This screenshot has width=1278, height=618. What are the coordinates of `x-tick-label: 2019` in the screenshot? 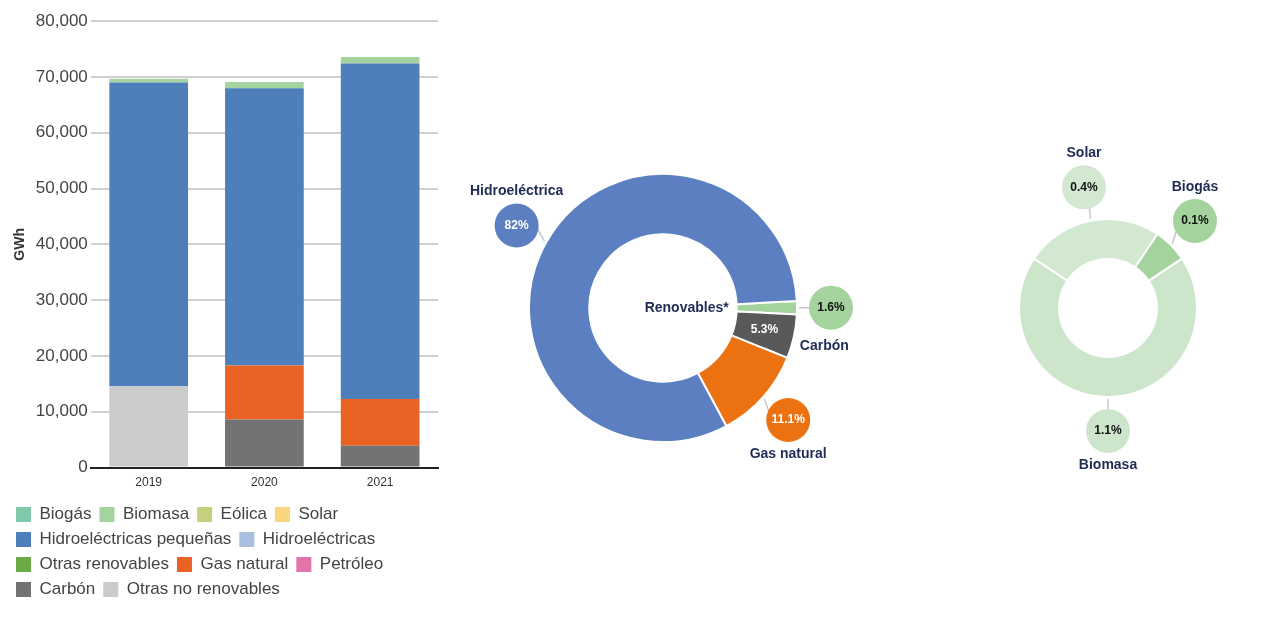 It's located at (149, 482).